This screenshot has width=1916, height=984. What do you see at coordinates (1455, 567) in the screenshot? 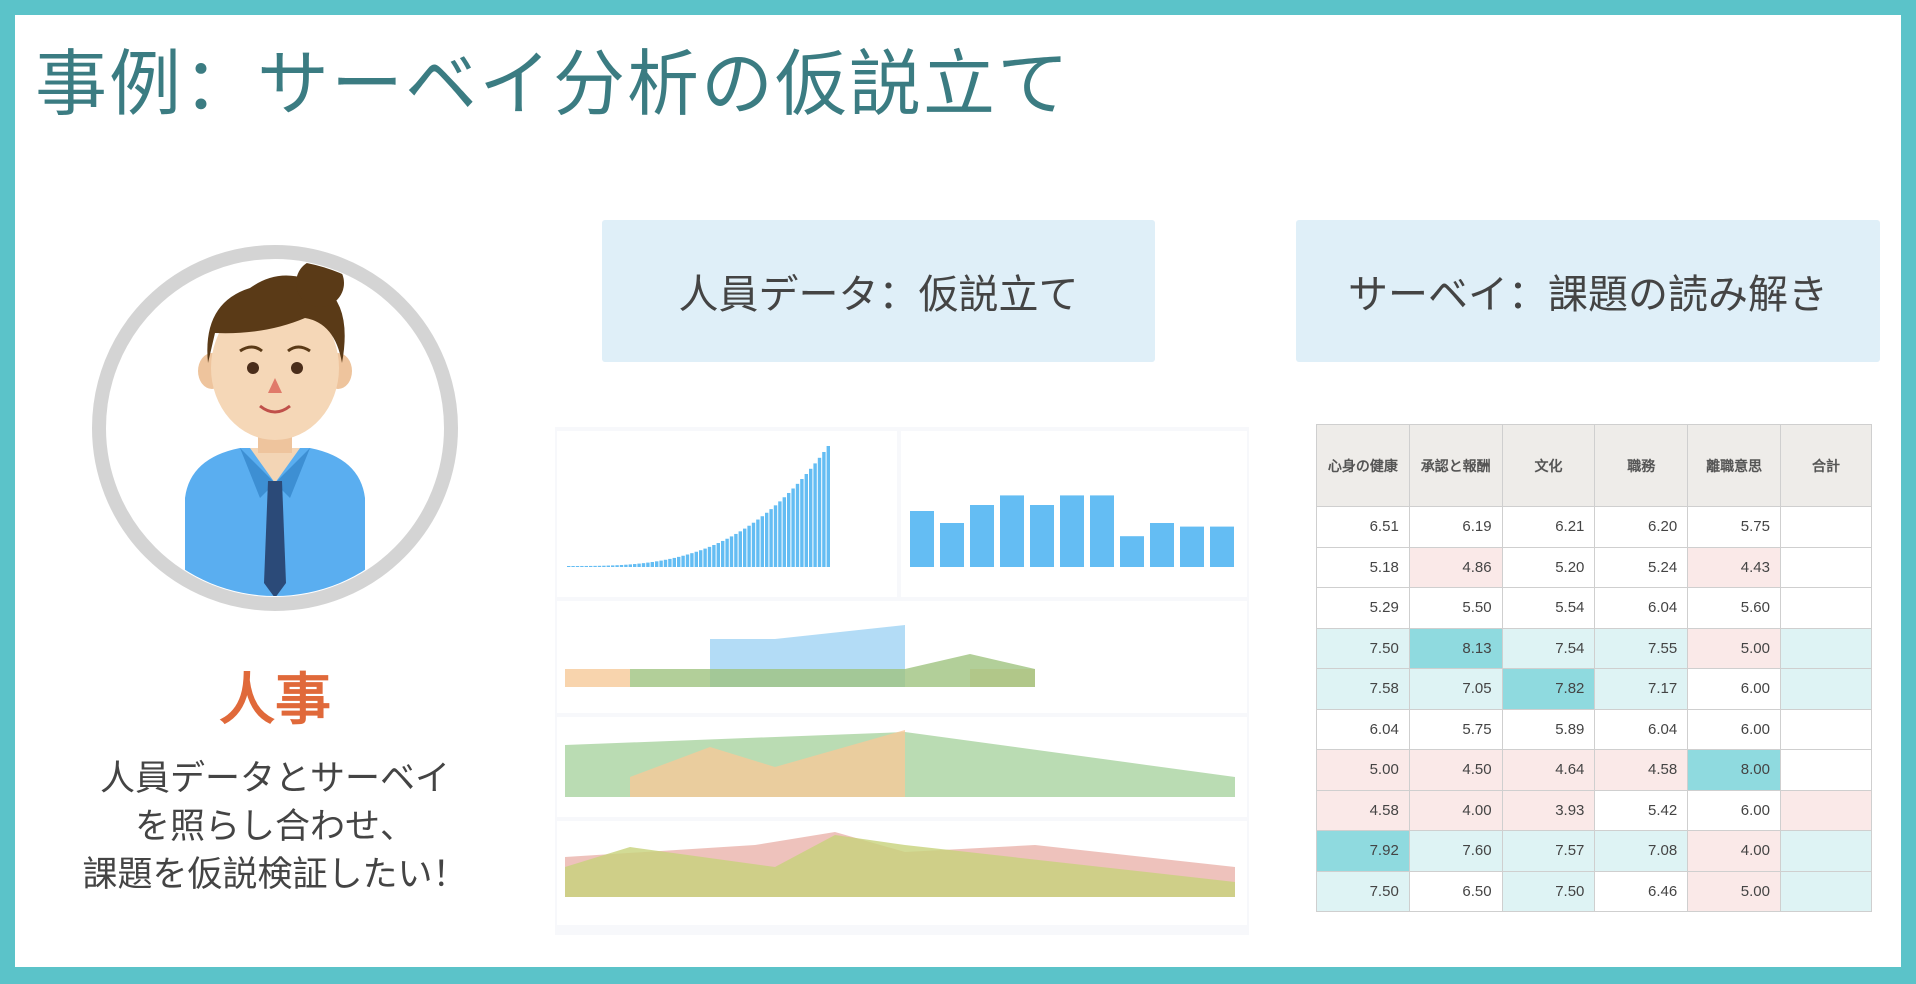
I see `table-cell: 4.86` at bounding box center [1455, 567].